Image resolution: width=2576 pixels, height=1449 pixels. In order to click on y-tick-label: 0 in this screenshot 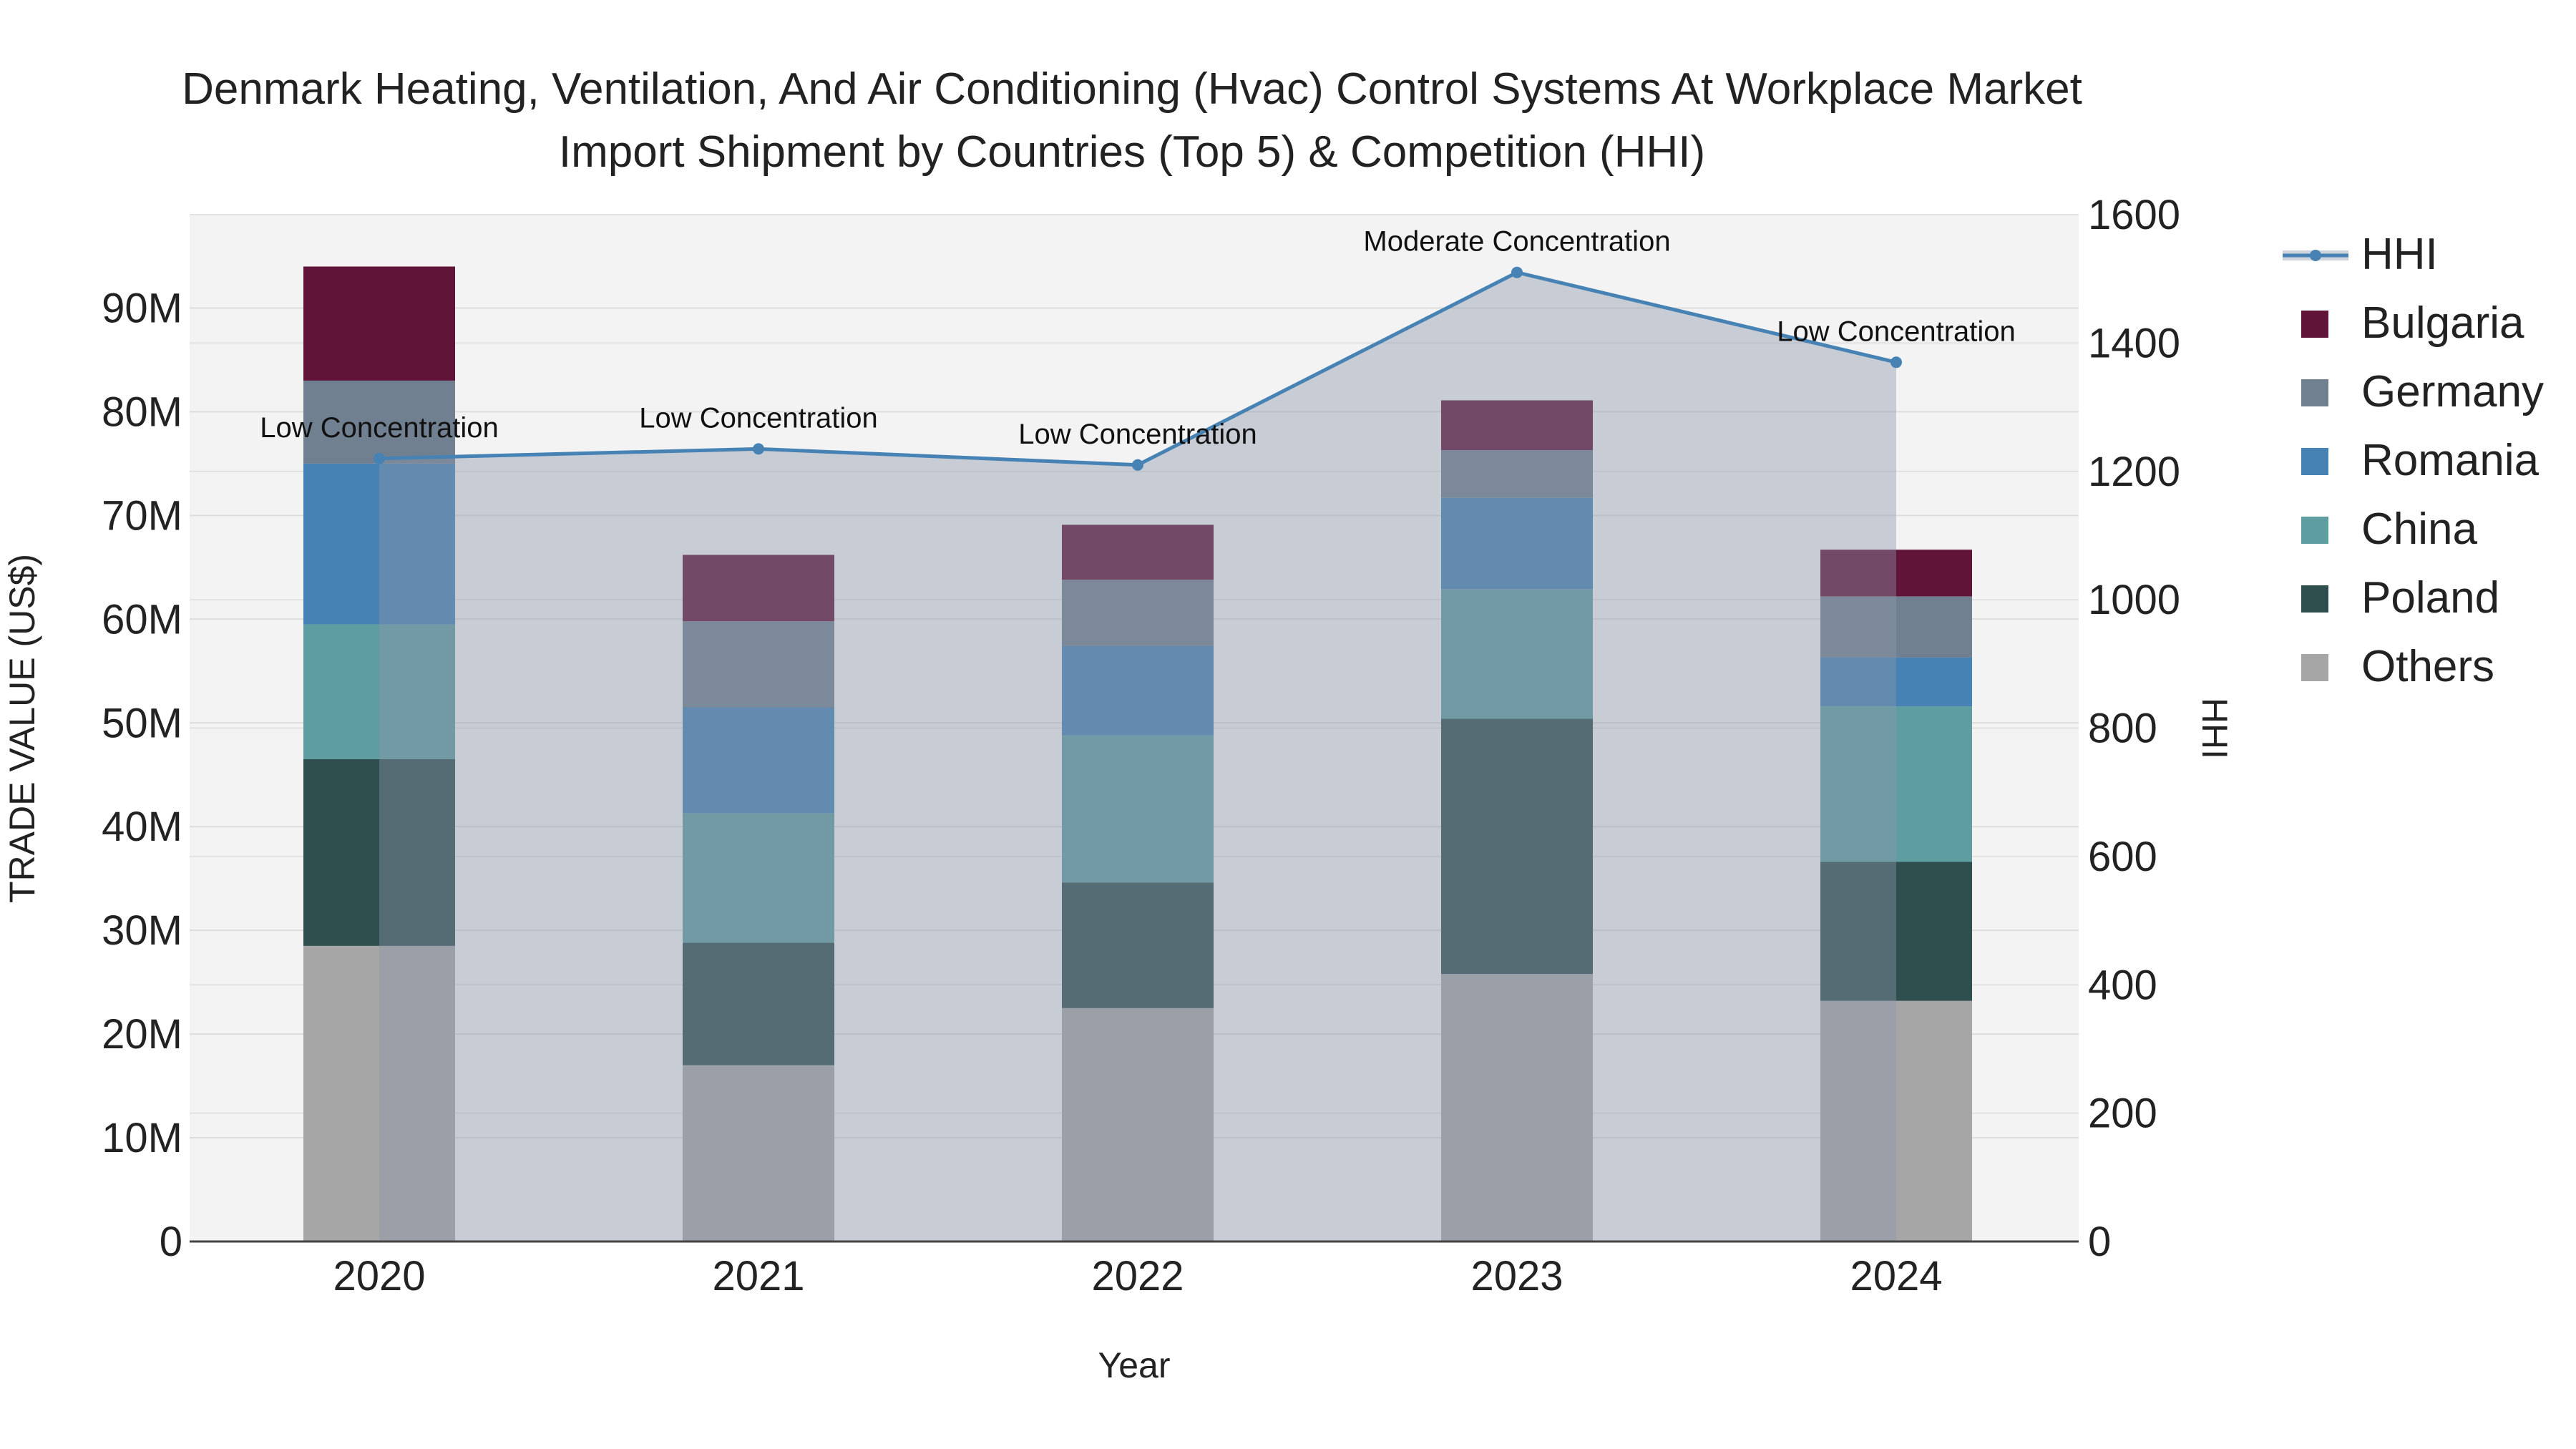, I will do `click(171, 1242)`.